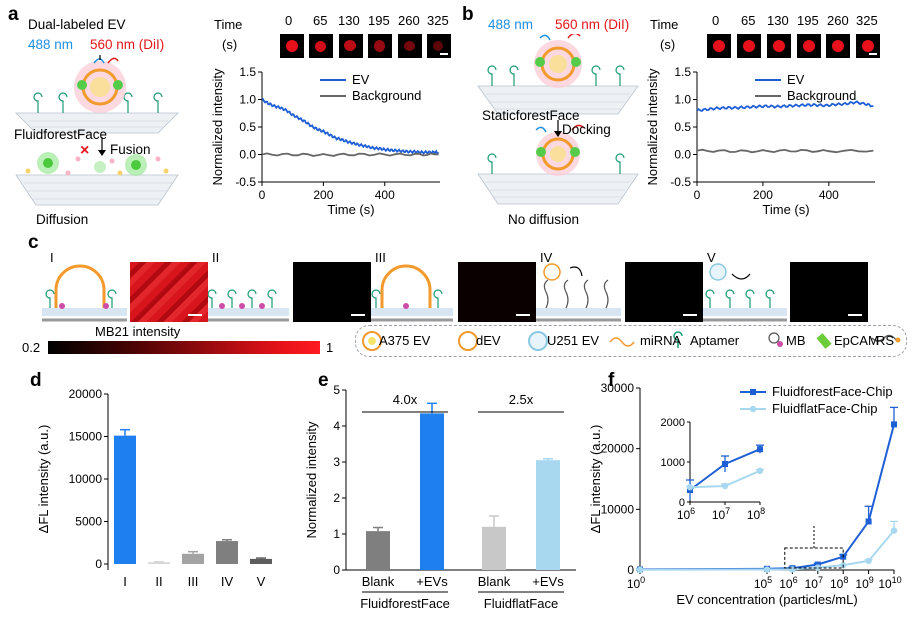 This screenshot has height=624, width=914. What do you see at coordinates (497, 292) in the screenshot?
I see `micrograph-iii` at bounding box center [497, 292].